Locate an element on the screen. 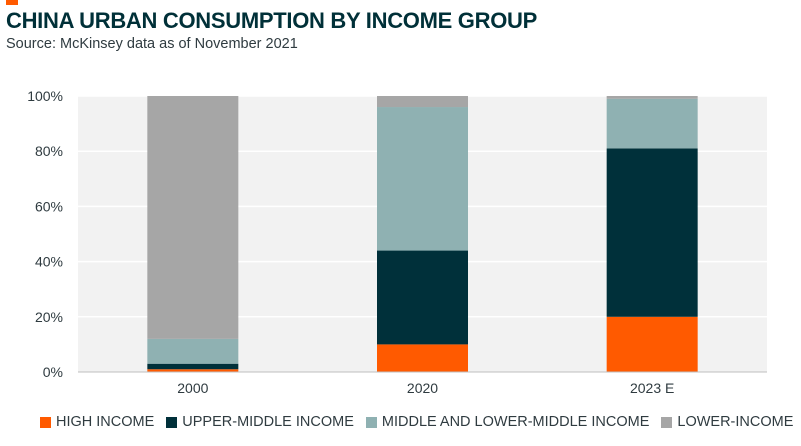  y-tick-label: 20% is located at coordinates (49, 317).